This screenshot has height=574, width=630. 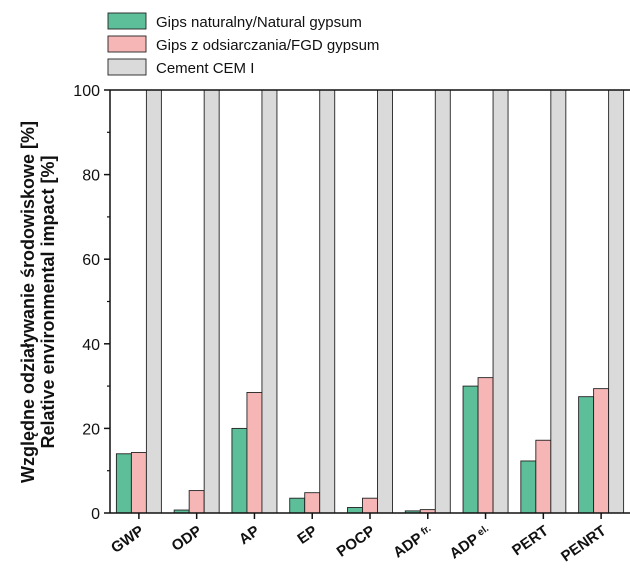 What do you see at coordinates (601, 451) in the screenshot?
I see `bar-2-penrt` at bounding box center [601, 451].